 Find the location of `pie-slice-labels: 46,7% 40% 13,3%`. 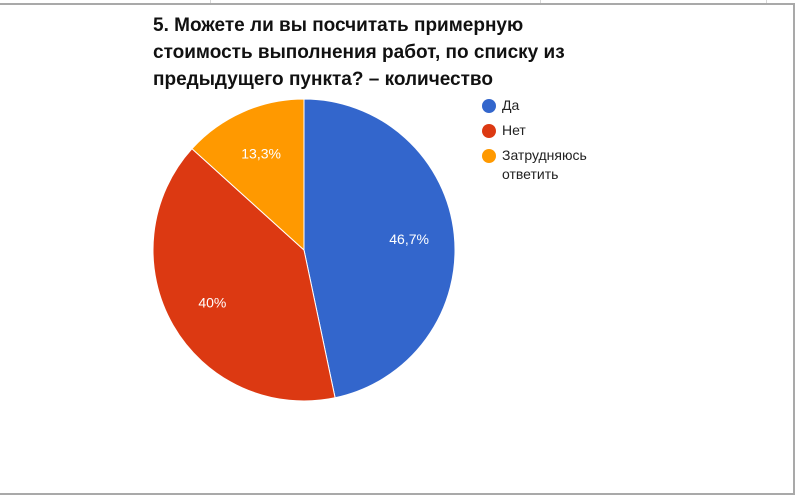

pie-slice-labels: 46,7% 40% 13,3% is located at coordinates (313, 227).